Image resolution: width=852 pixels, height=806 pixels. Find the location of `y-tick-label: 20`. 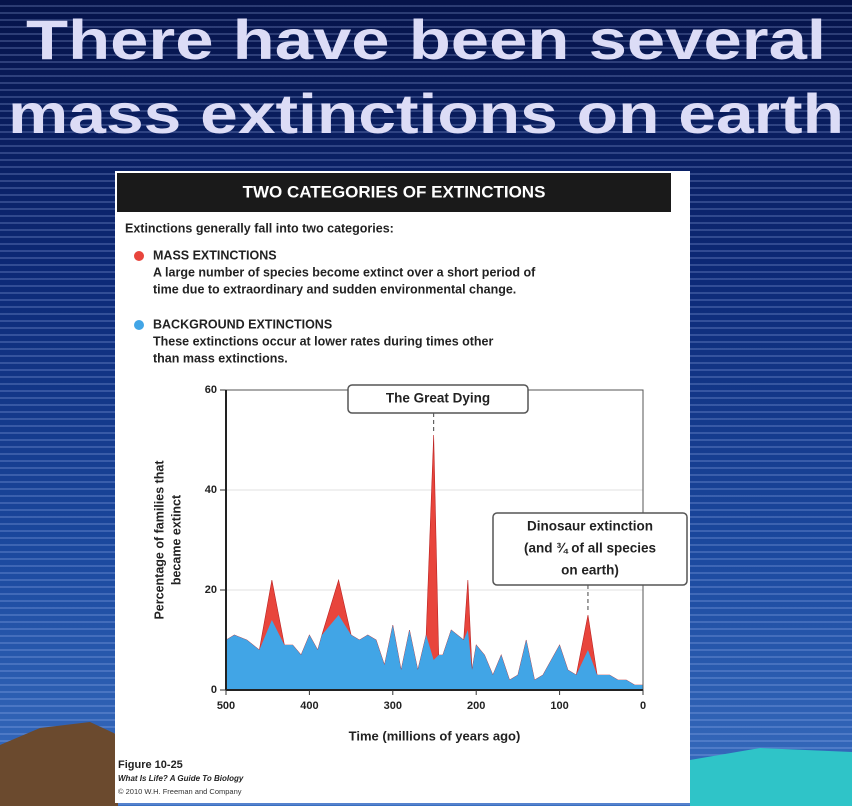

y-tick-label: 20 is located at coordinates (211, 590).